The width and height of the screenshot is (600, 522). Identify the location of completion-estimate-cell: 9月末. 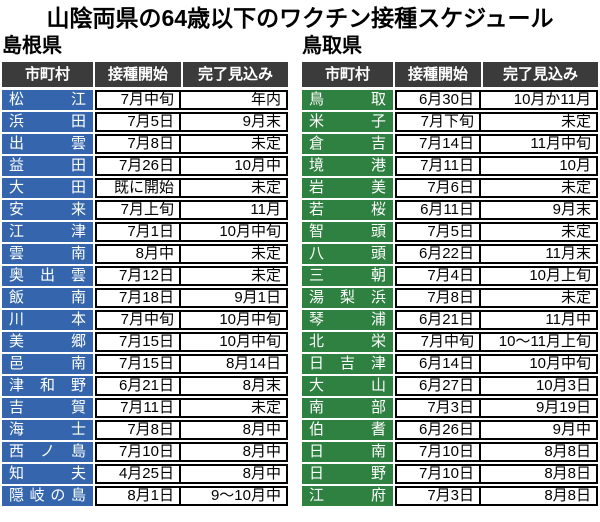
(233, 122).